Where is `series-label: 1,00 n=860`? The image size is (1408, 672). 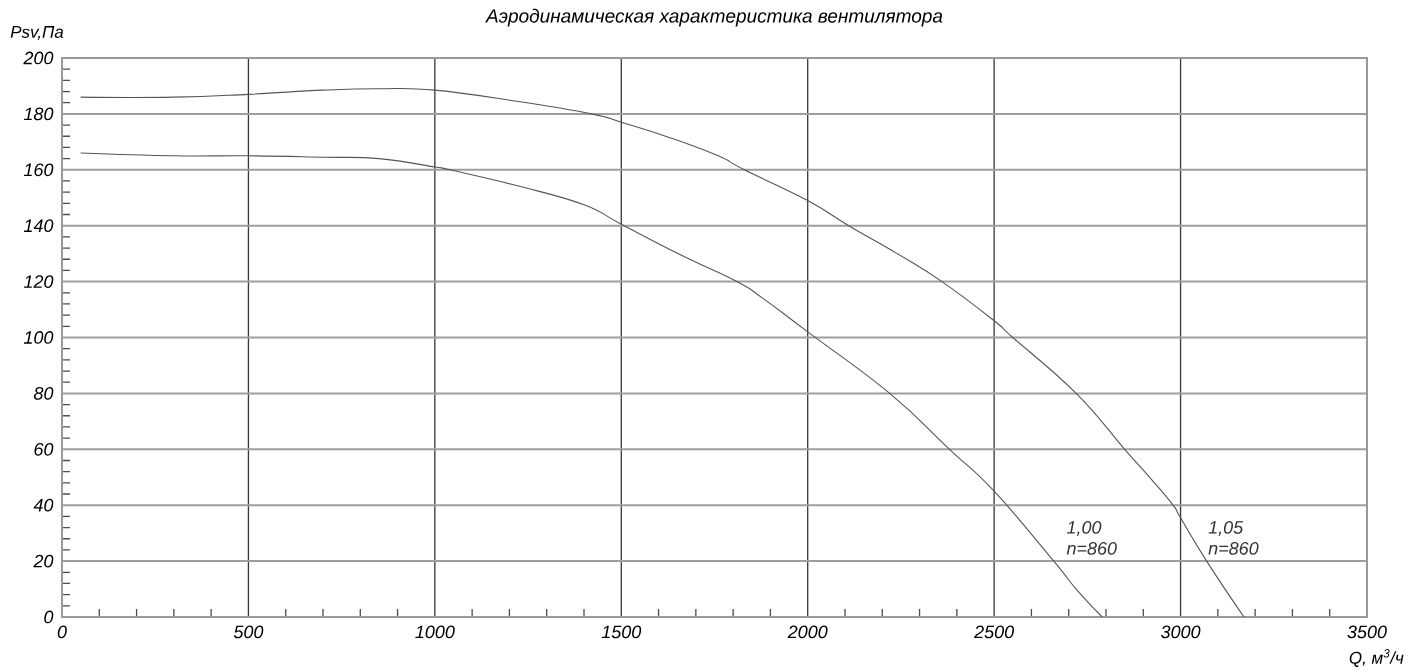
series-label: 1,00 n=860 is located at coordinates (1091, 538).